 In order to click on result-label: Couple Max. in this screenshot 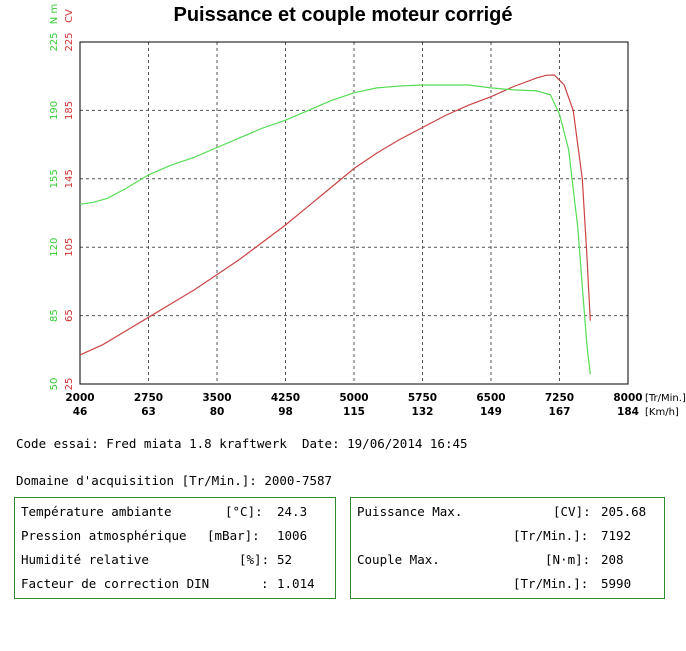, I will do `click(398, 559)`.